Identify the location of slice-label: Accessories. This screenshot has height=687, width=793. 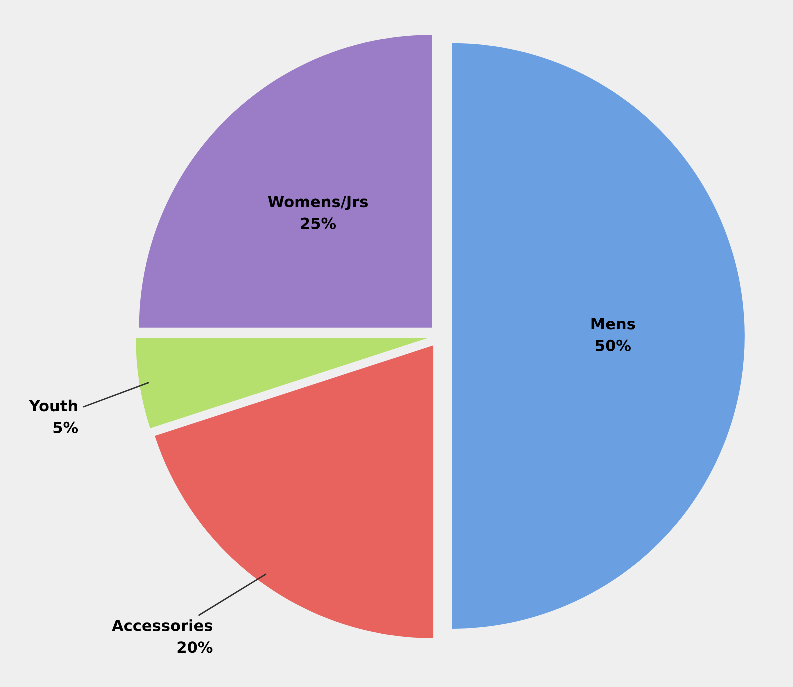
(162, 626).